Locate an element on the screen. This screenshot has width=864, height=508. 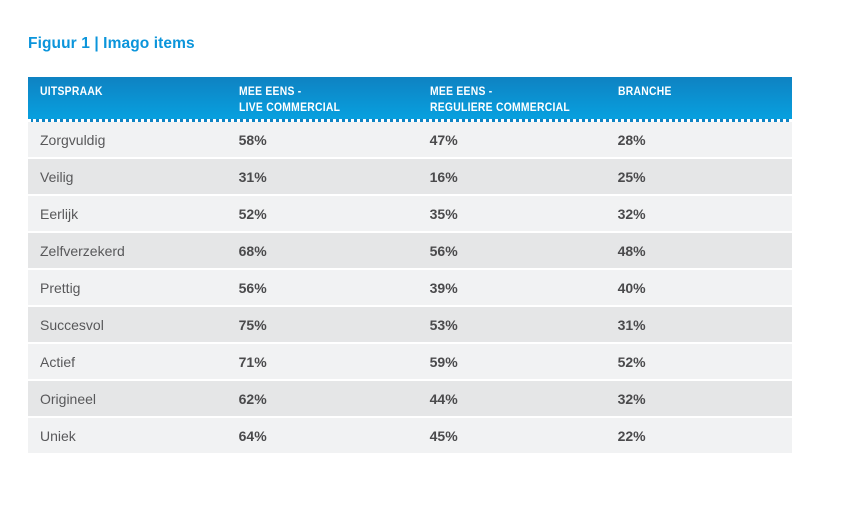
value-cell-live-commercial: 56% is located at coordinates (252, 287).